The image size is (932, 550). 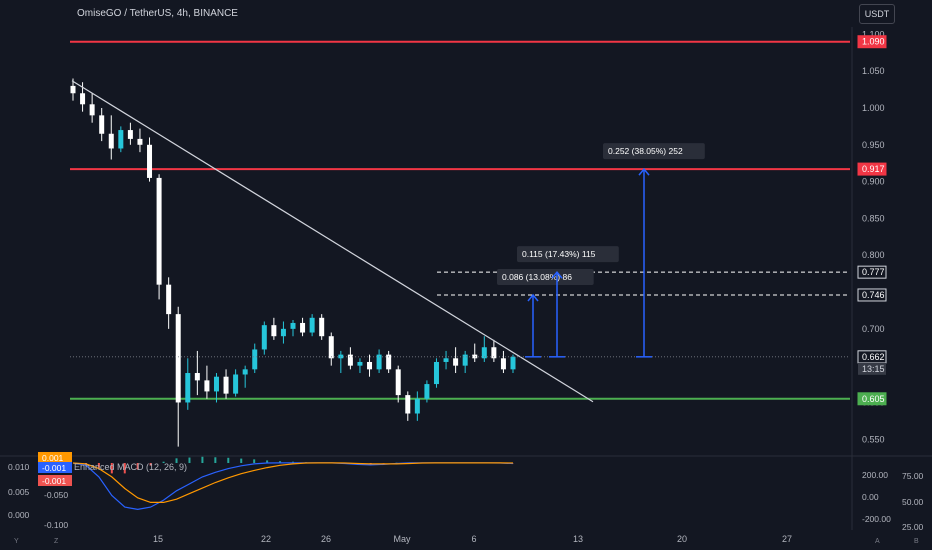 I want to click on bottom-left-letter-2: Z, so click(x=56, y=541).